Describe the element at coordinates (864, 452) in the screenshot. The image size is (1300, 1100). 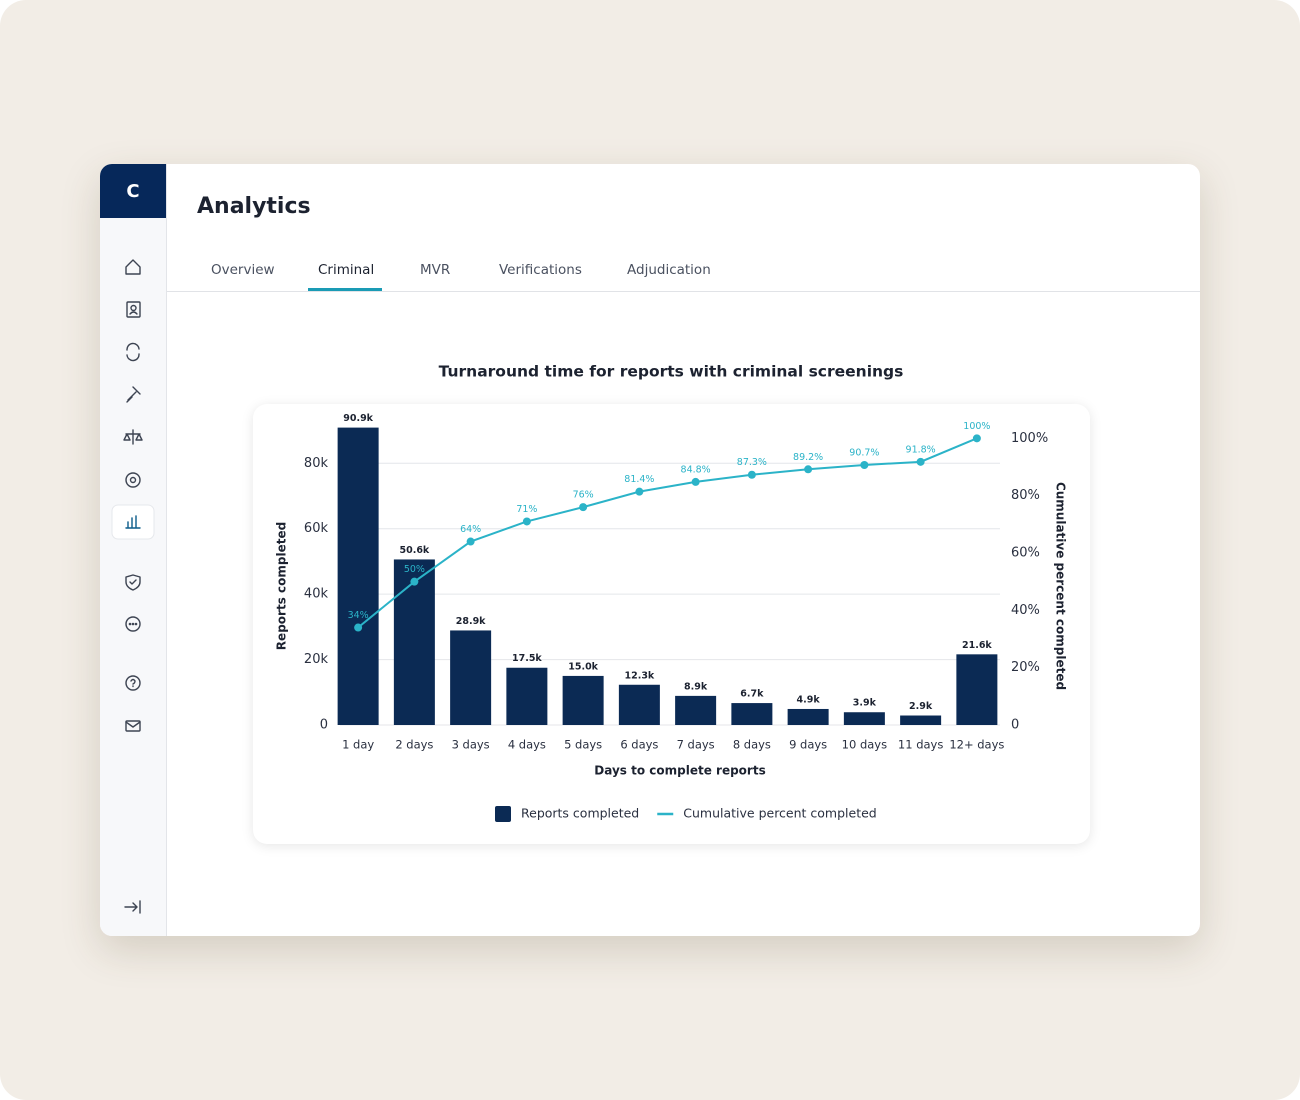
I see `line-value-label: 90.7%` at that location.